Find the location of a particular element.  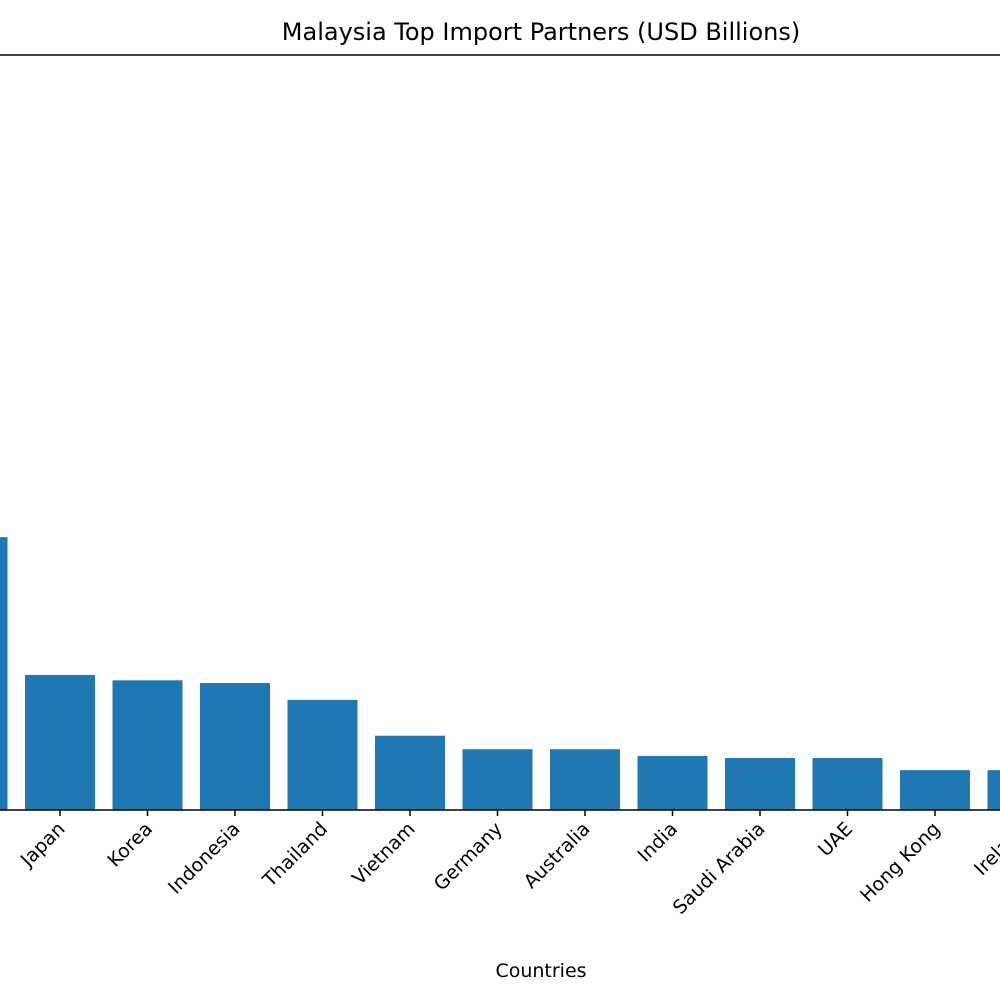

x-axis-label: Countries is located at coordinates (540, 971).